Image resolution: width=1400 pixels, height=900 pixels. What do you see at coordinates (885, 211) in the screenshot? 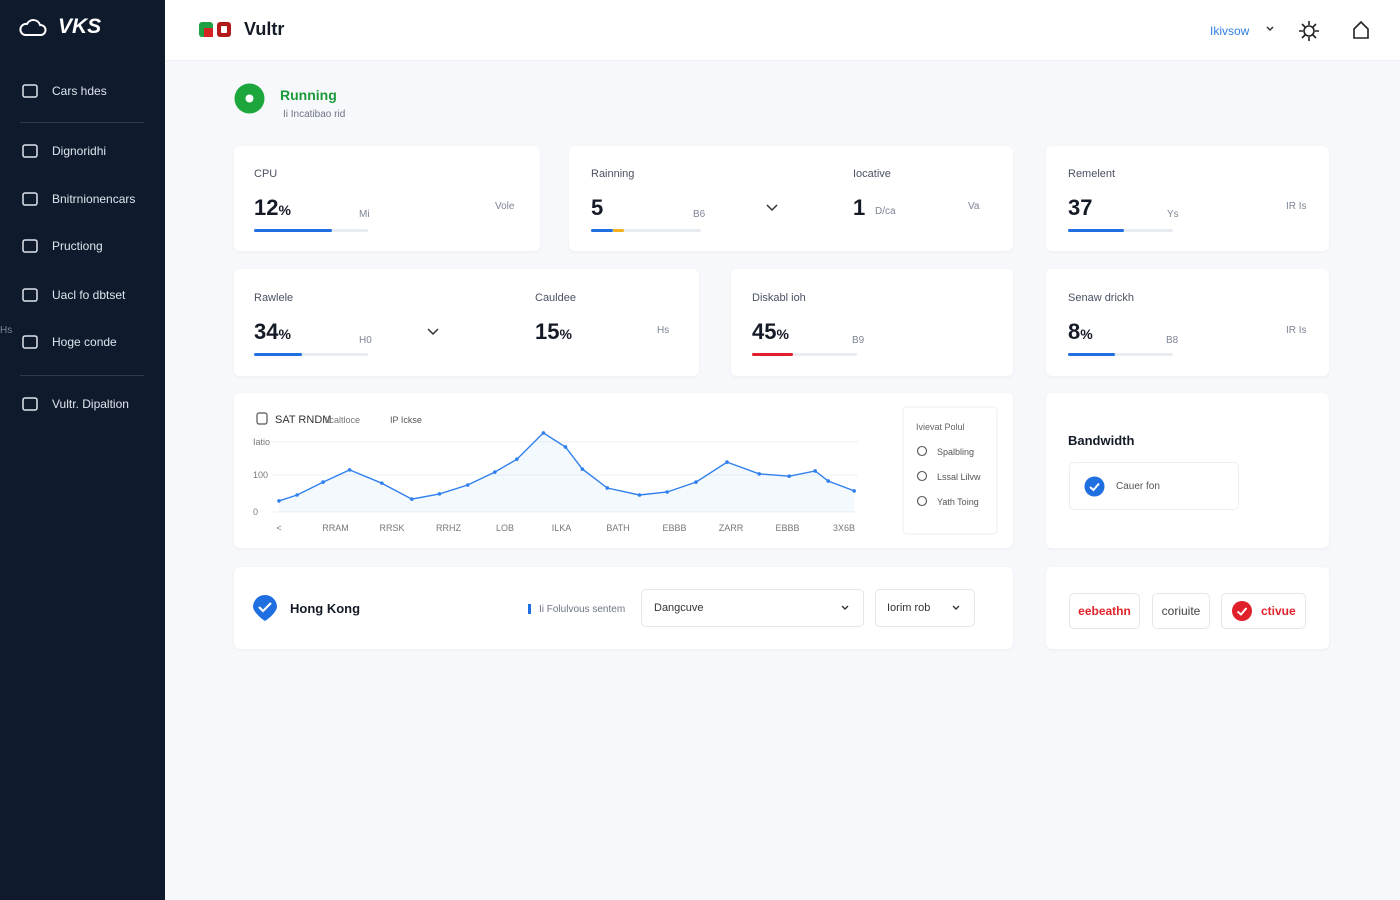
I see `metric-sub: D/ca` at bounding box center [885, 211].